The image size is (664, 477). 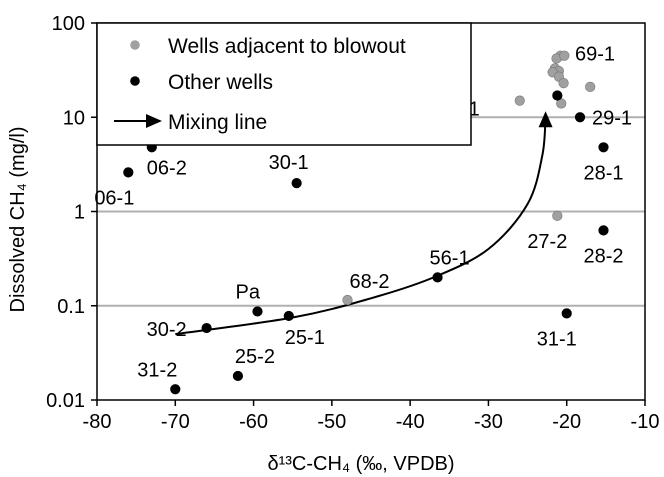 I want to click on point-label: 06-1, so click(x=114, y=198).